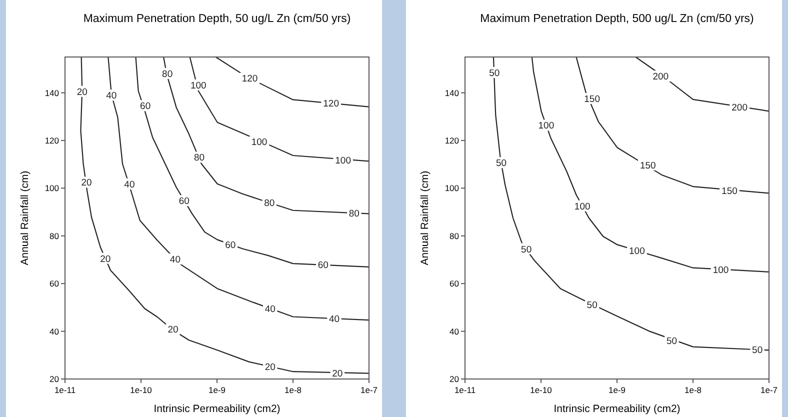  I want to click on chart-title: Maximum Penetration Depth, 500 ug/L Zn (cm/50 yrs), so click(617, 19).